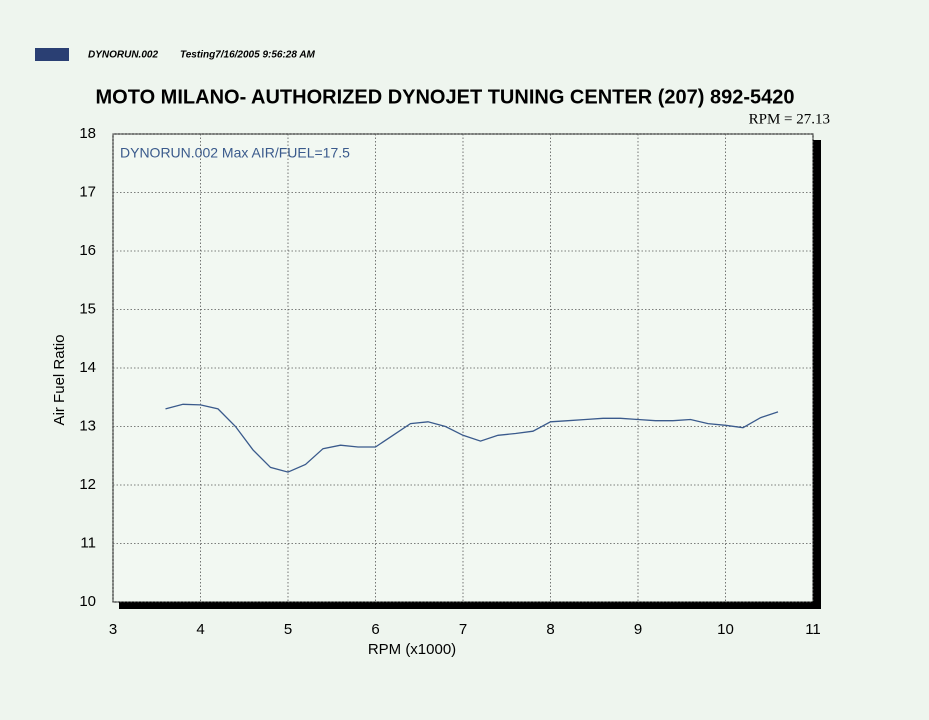 The height and width of the screenshot is (720, 929). I want to click on y-tick-label: 12, so click(87, 484).